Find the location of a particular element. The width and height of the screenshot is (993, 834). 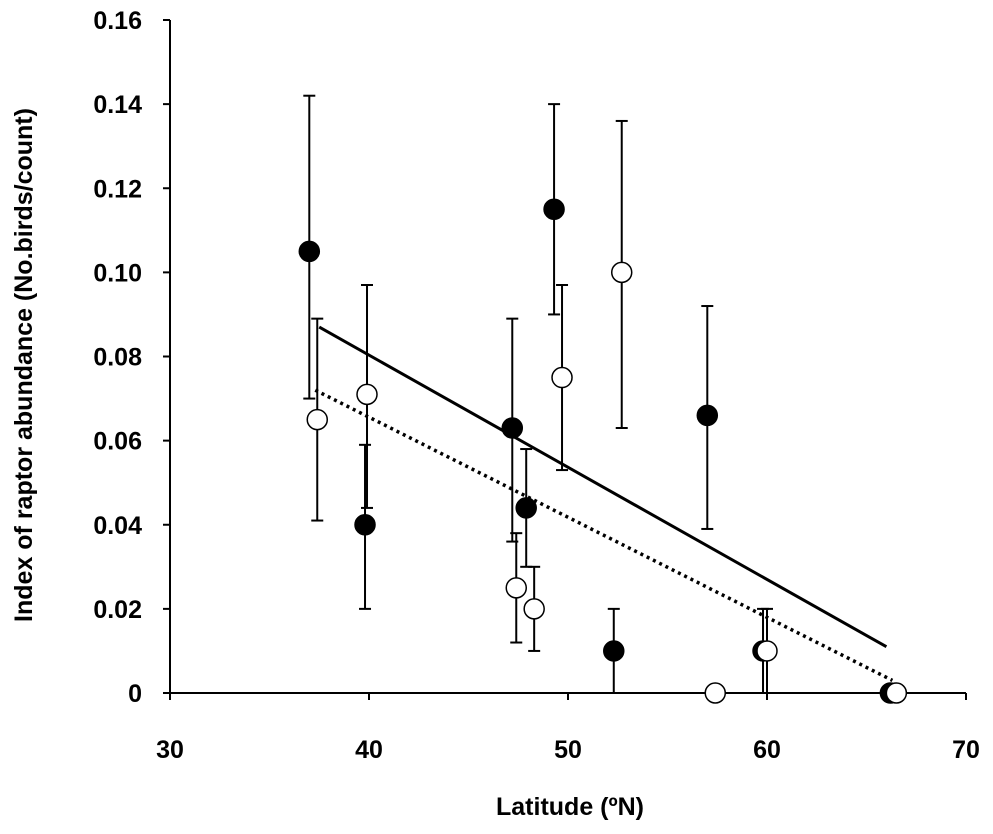

y-tick-label: 0.12 is located at coordinates (117, 189).